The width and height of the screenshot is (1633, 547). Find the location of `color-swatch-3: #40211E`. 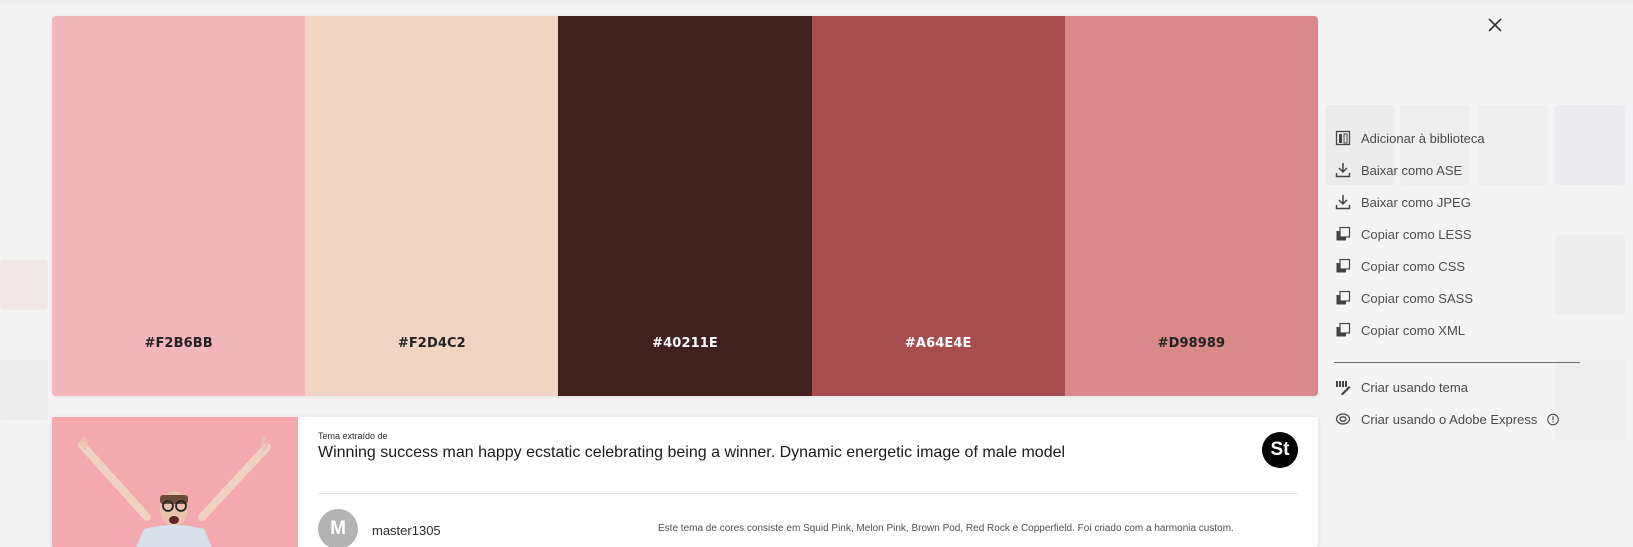

color-swatch-3: #40211E is located at coordinates (685, 206).